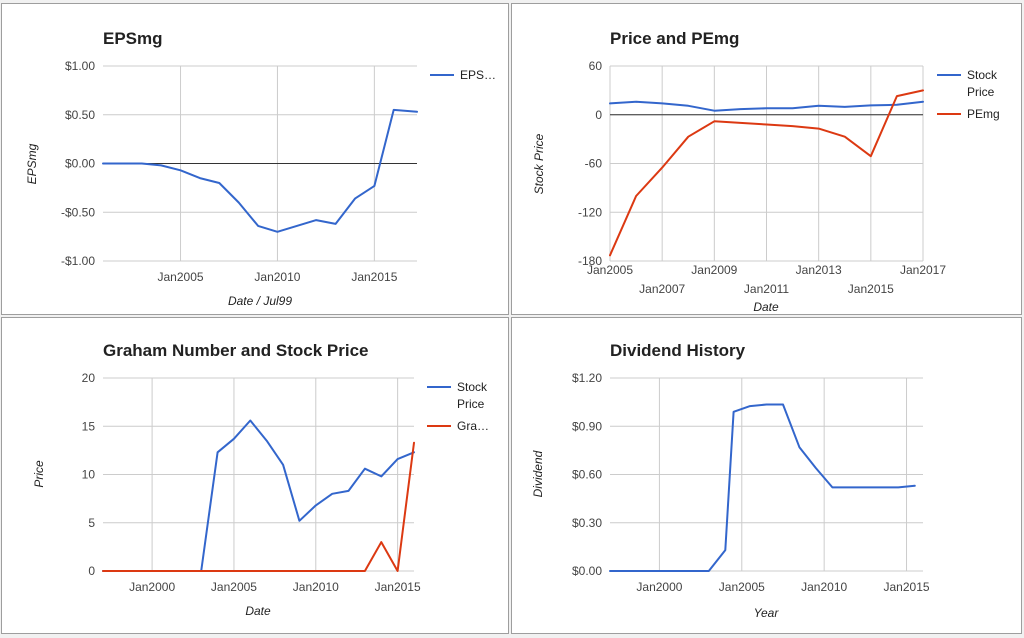  What do you see at coordinates (587, 523) in the screenshot?
I see `y-tick-label: $0.30` at bounding box center [587, 523].